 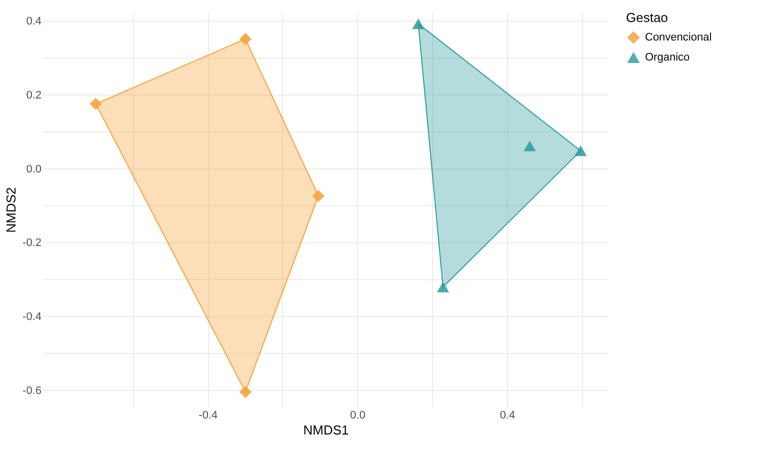 What do you see at coordinates (358, 416) in the screenshot?
I see `x-tick-label: 0.0` at bounding box center [358, 416].